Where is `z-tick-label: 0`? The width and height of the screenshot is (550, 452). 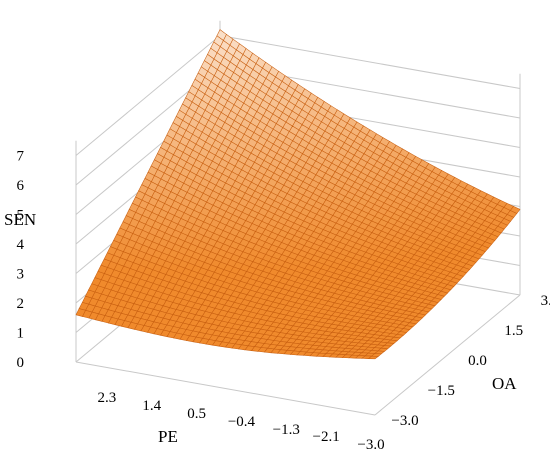
z-tick-label: 0 is located at coordinates (21, 363).